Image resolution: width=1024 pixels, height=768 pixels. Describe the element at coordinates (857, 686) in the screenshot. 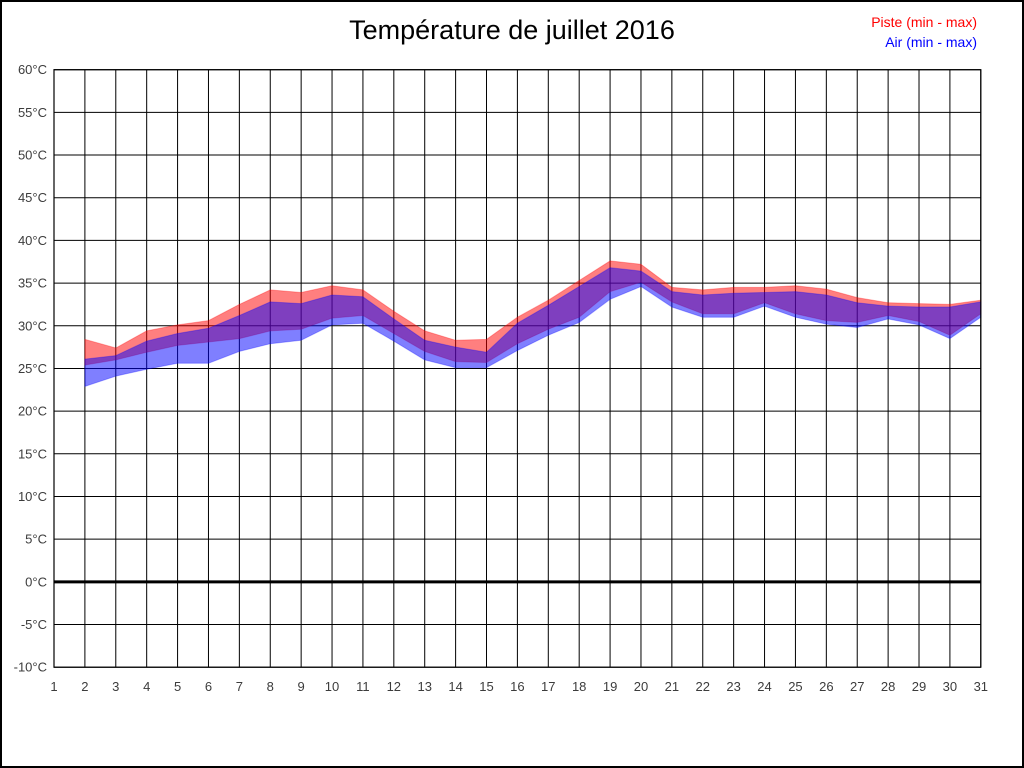

I see `x-tick-label: 27` at that location.